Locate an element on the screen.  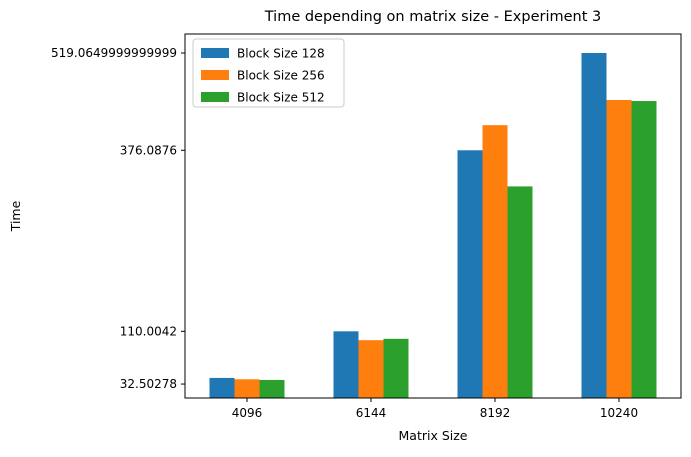
legend-label: Block Size 512 is located at coordinates (281, 98).